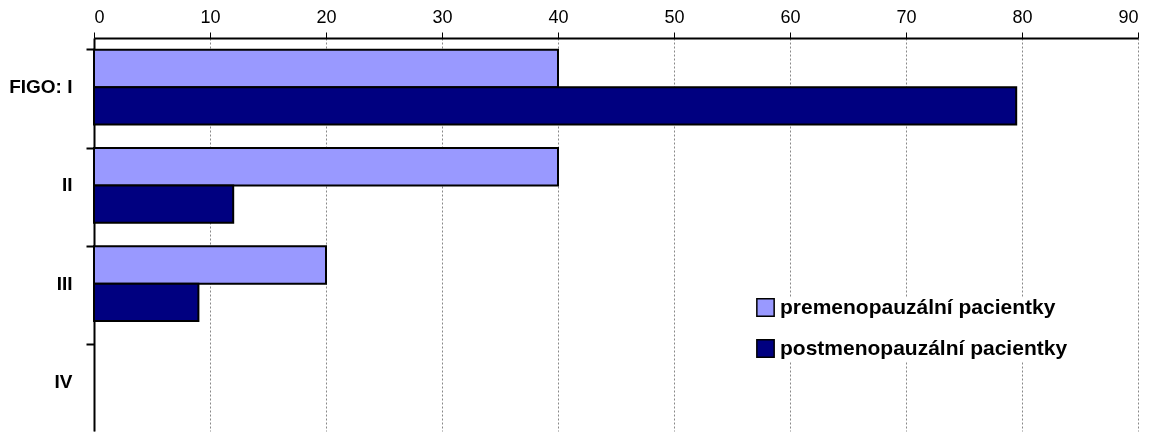  I want to click on y-tick-label: FIGO: I, so click(41, 87).